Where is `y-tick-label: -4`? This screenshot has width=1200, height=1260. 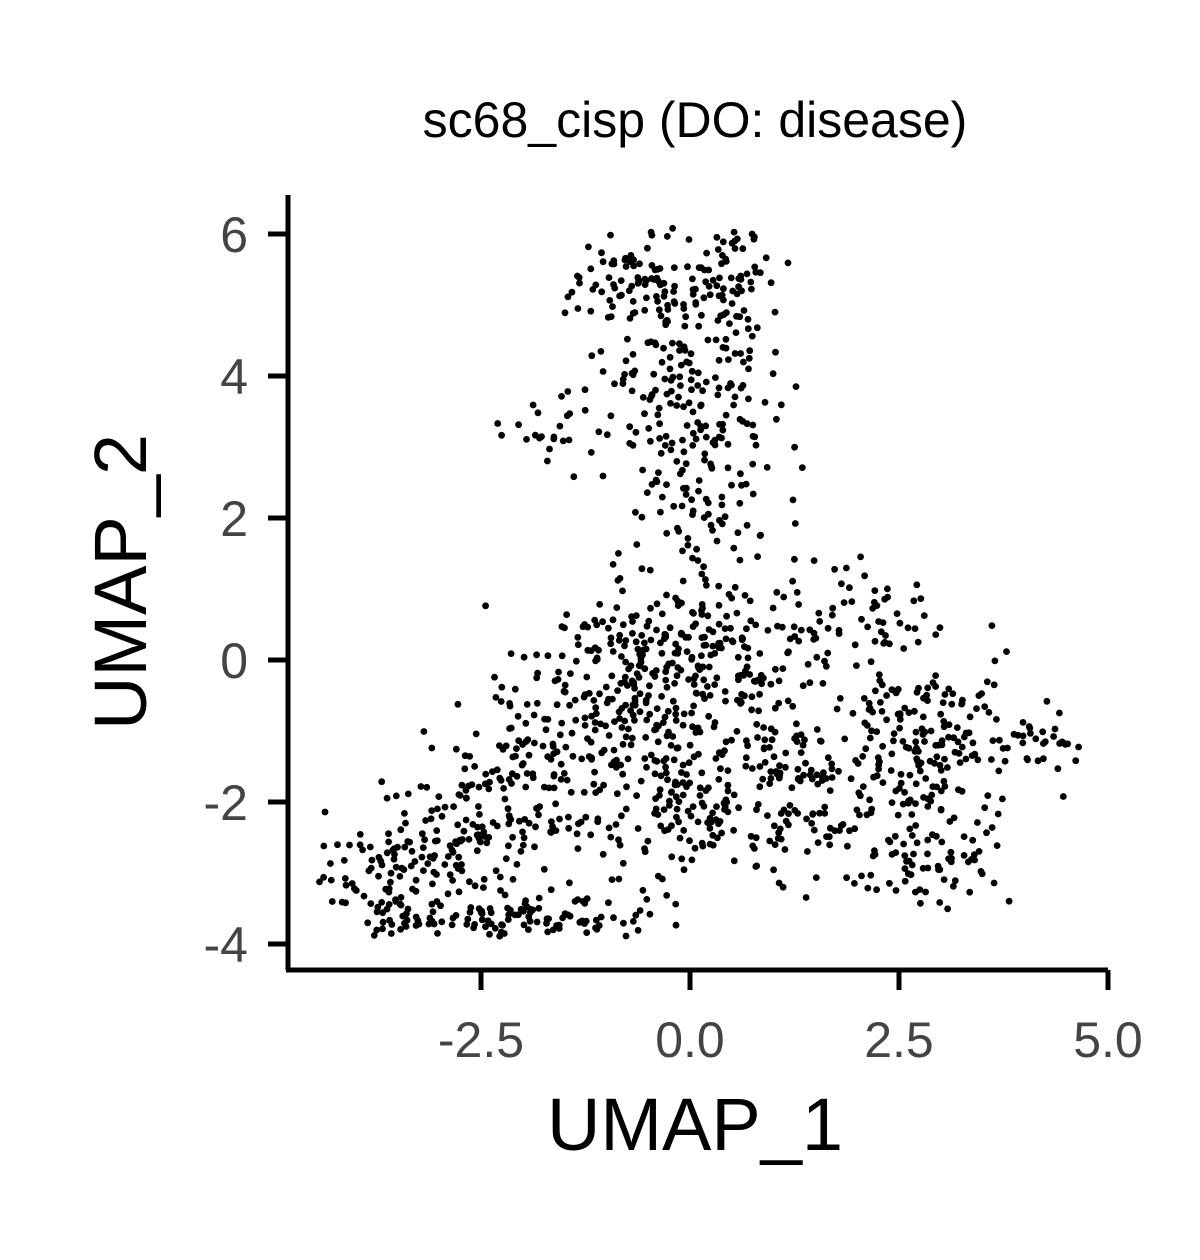 y-tick-label: -4 is located at coordinates (226, 945).